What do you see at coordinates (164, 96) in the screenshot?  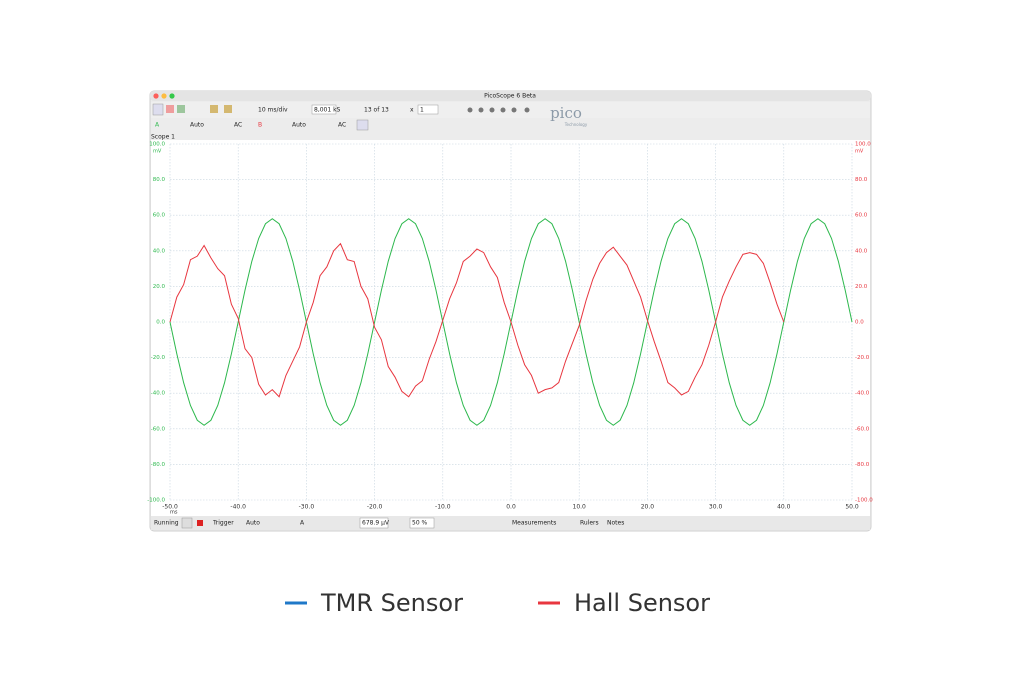 I see `minimize-button` at bounding box center [164, 96].